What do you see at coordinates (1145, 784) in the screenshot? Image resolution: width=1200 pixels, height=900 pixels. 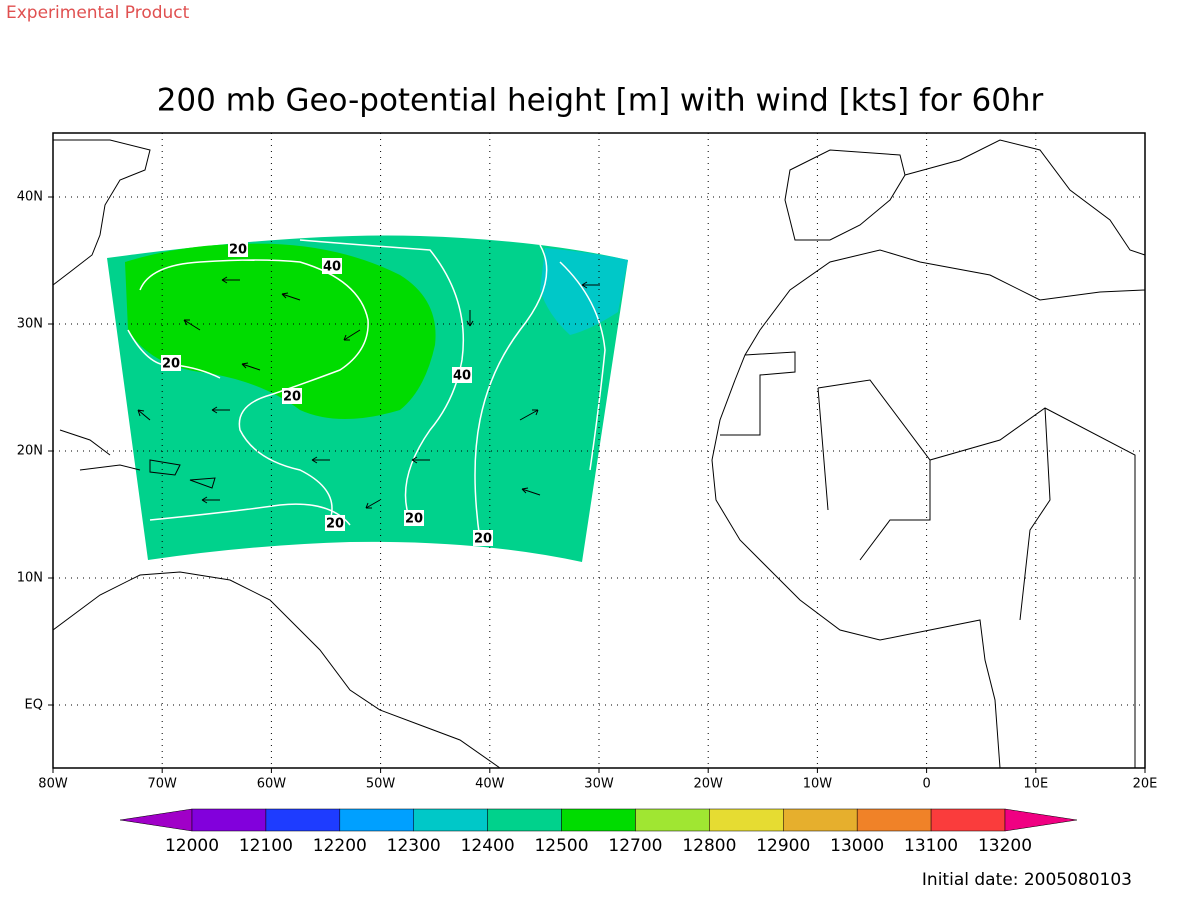 I see `lon-label: 20E` at bounding box center [1145, 784].